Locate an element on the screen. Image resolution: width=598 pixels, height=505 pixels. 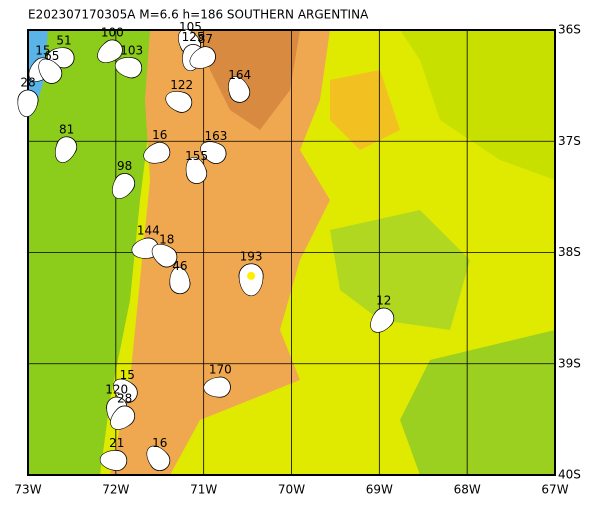
depth-label: 144 is located at coordinates (148, 231).